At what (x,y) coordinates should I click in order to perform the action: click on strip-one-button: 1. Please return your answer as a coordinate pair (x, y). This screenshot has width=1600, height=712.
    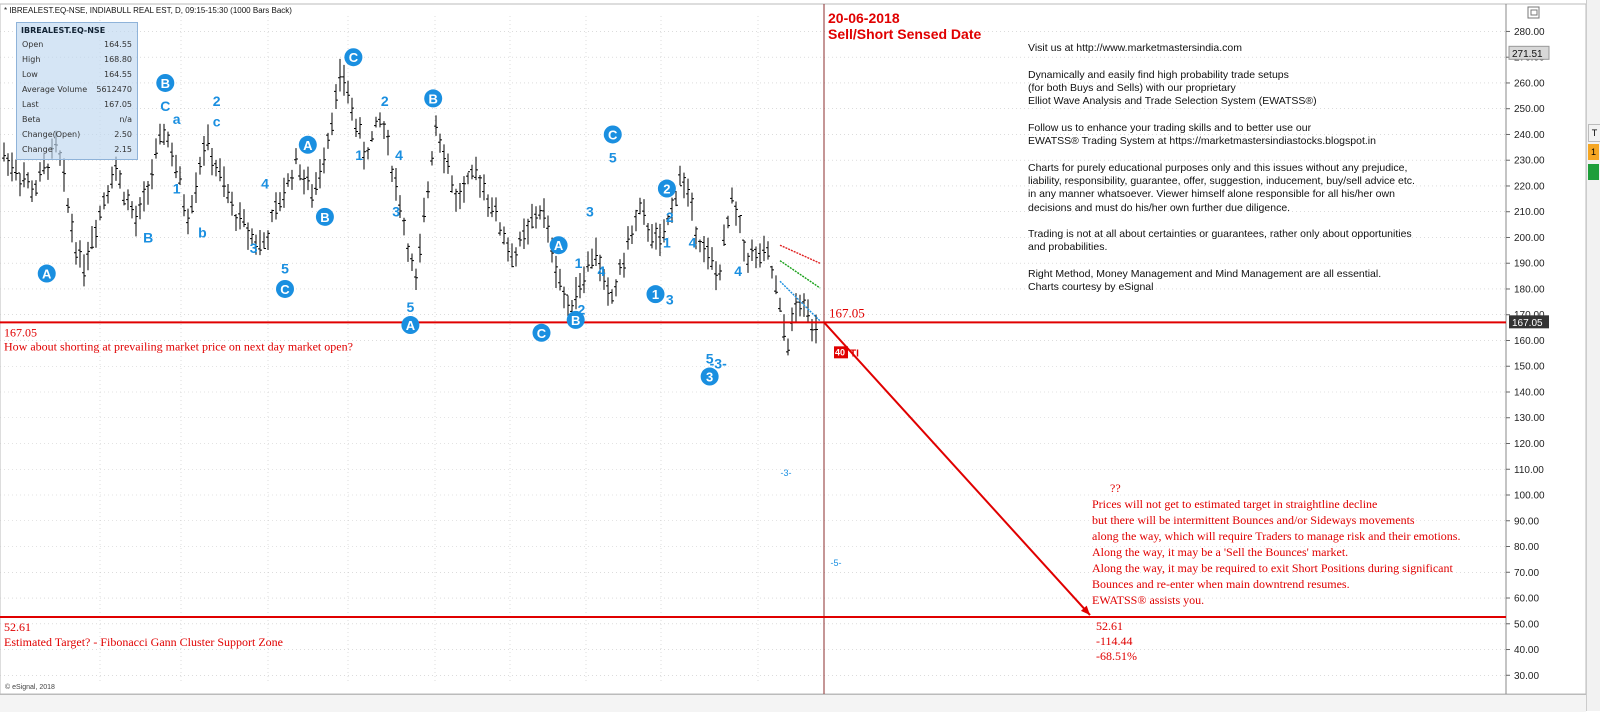
    Looking at the image, I should click on (1593, 152).